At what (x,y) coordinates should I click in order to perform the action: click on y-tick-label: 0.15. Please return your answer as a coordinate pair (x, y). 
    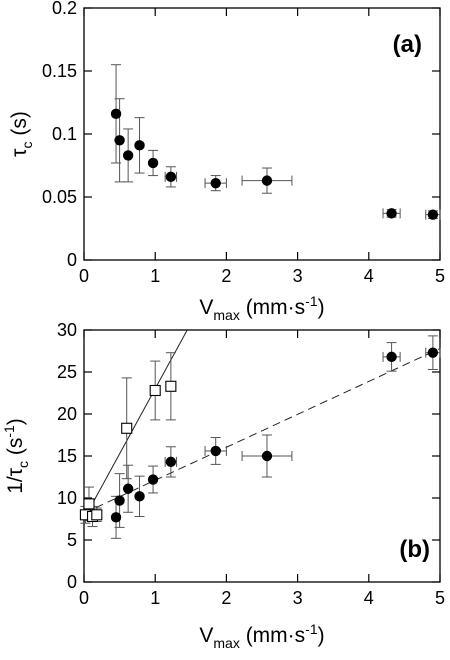
    Looking at the image, I should click on (59, 71).